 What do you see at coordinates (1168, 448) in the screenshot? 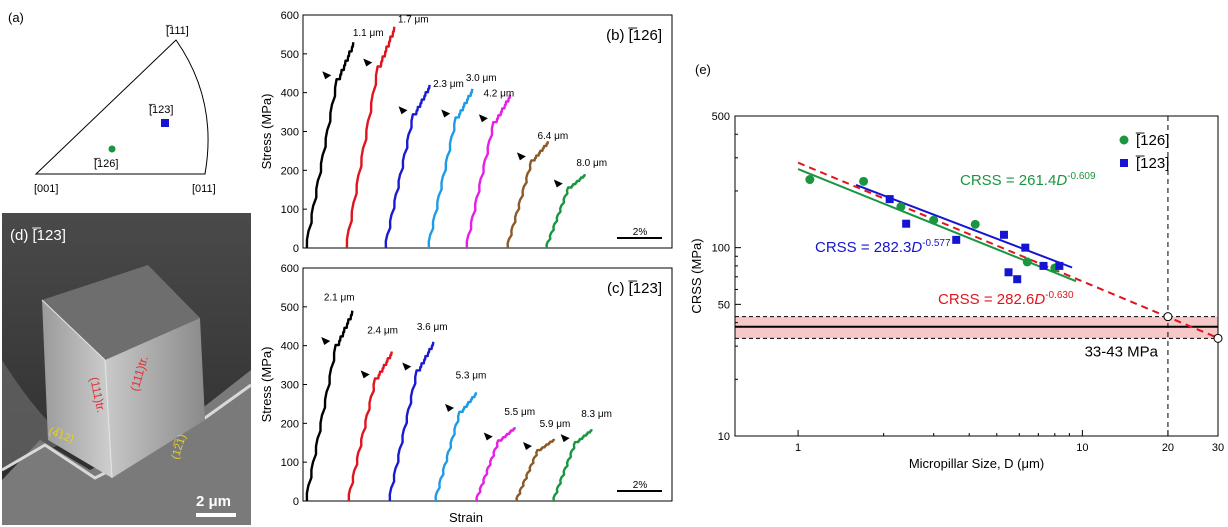
I see `x-tick-label: 20` at bounding box center [1168, 448].